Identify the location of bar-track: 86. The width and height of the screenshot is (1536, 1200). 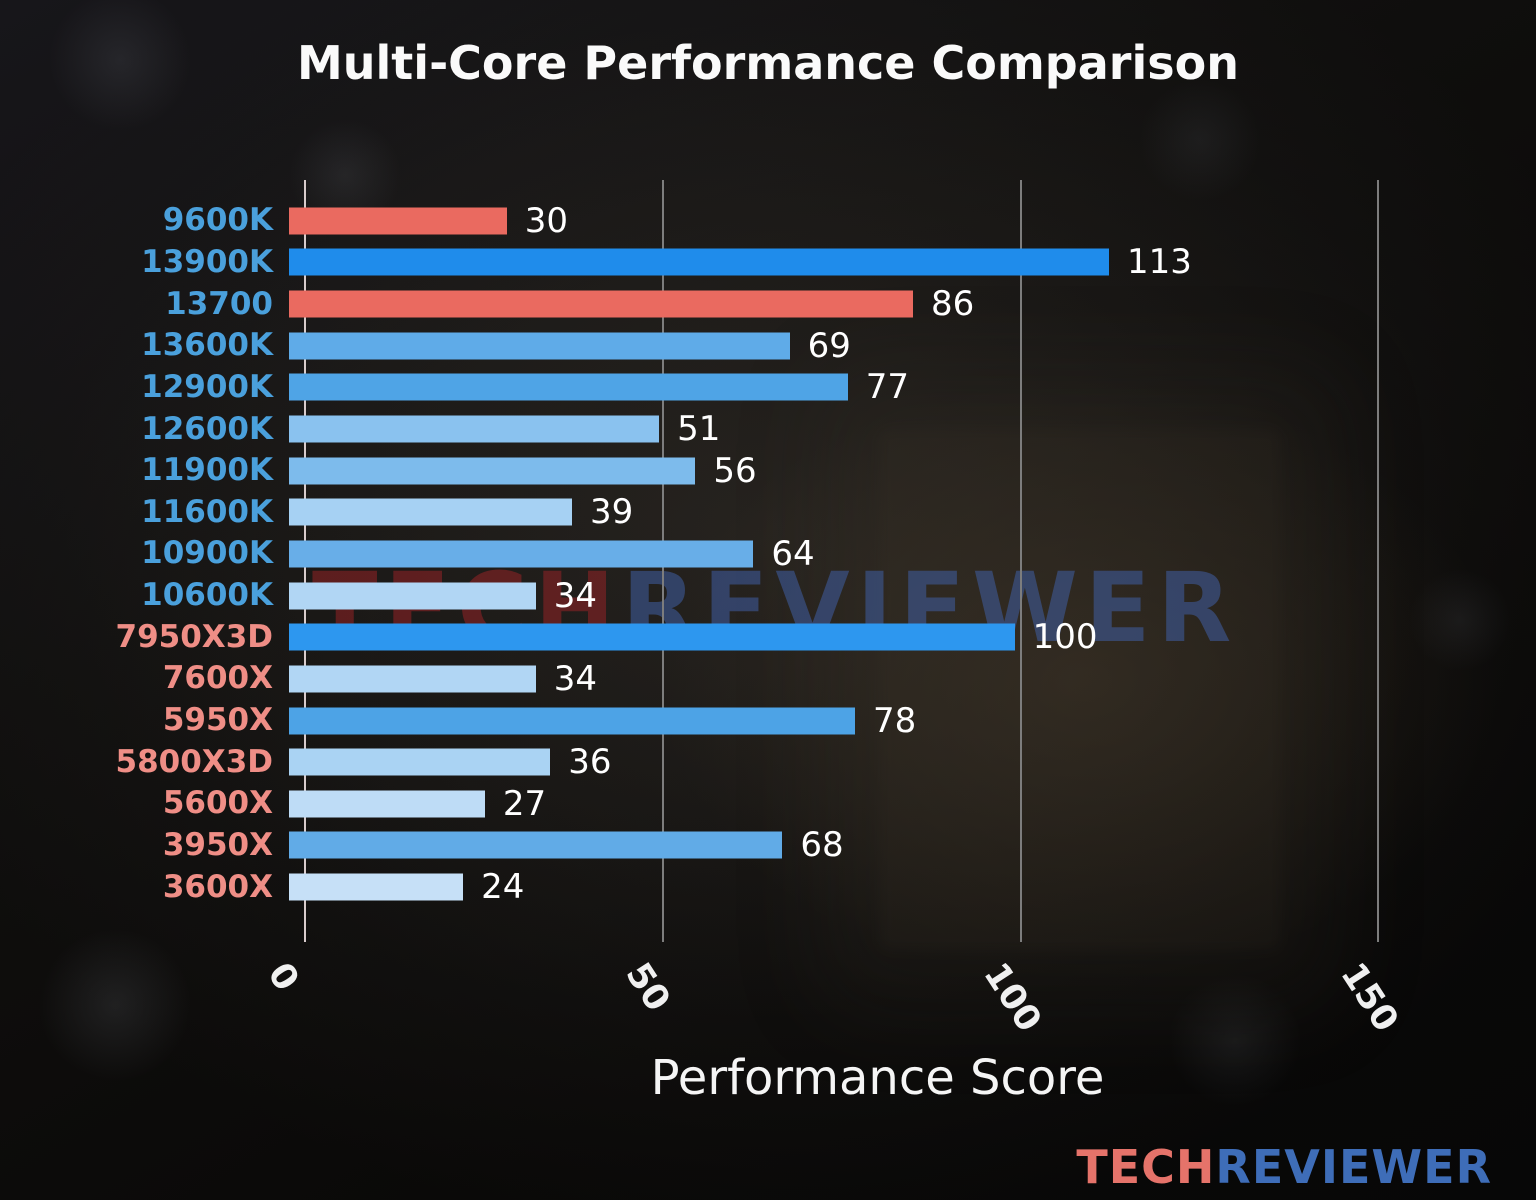
(869, 304).